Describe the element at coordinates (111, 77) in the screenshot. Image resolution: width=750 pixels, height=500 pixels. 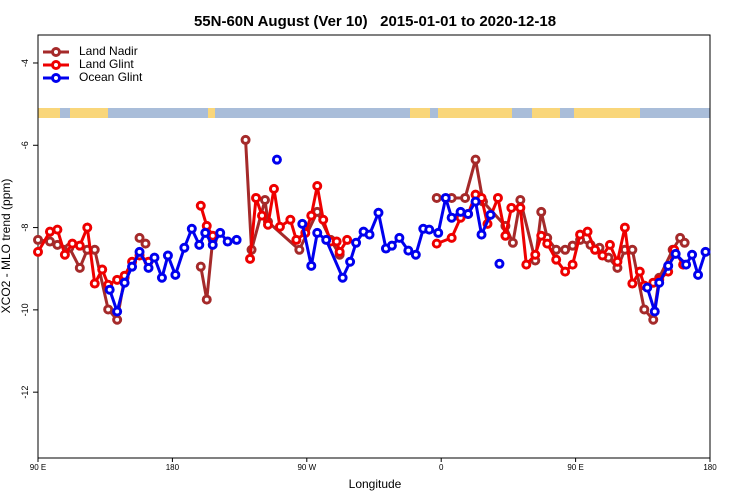
I see `legend-label: Ocean Glint` at that location.